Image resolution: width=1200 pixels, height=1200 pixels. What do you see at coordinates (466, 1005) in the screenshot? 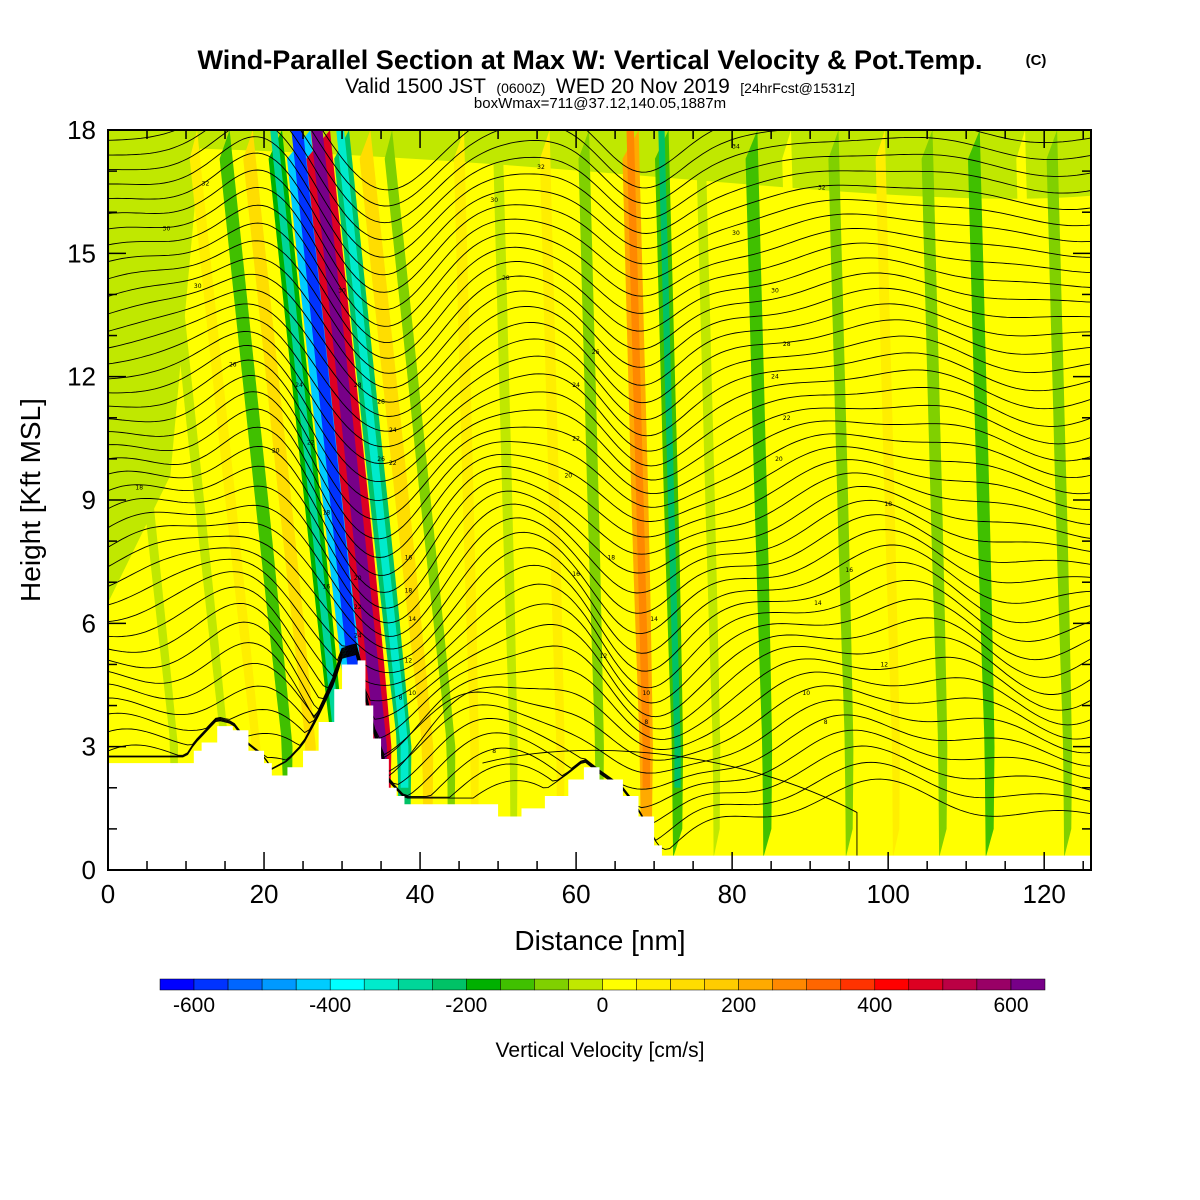
I see `colorbar-tick-label: -200` at bounding box center [466, 1005].